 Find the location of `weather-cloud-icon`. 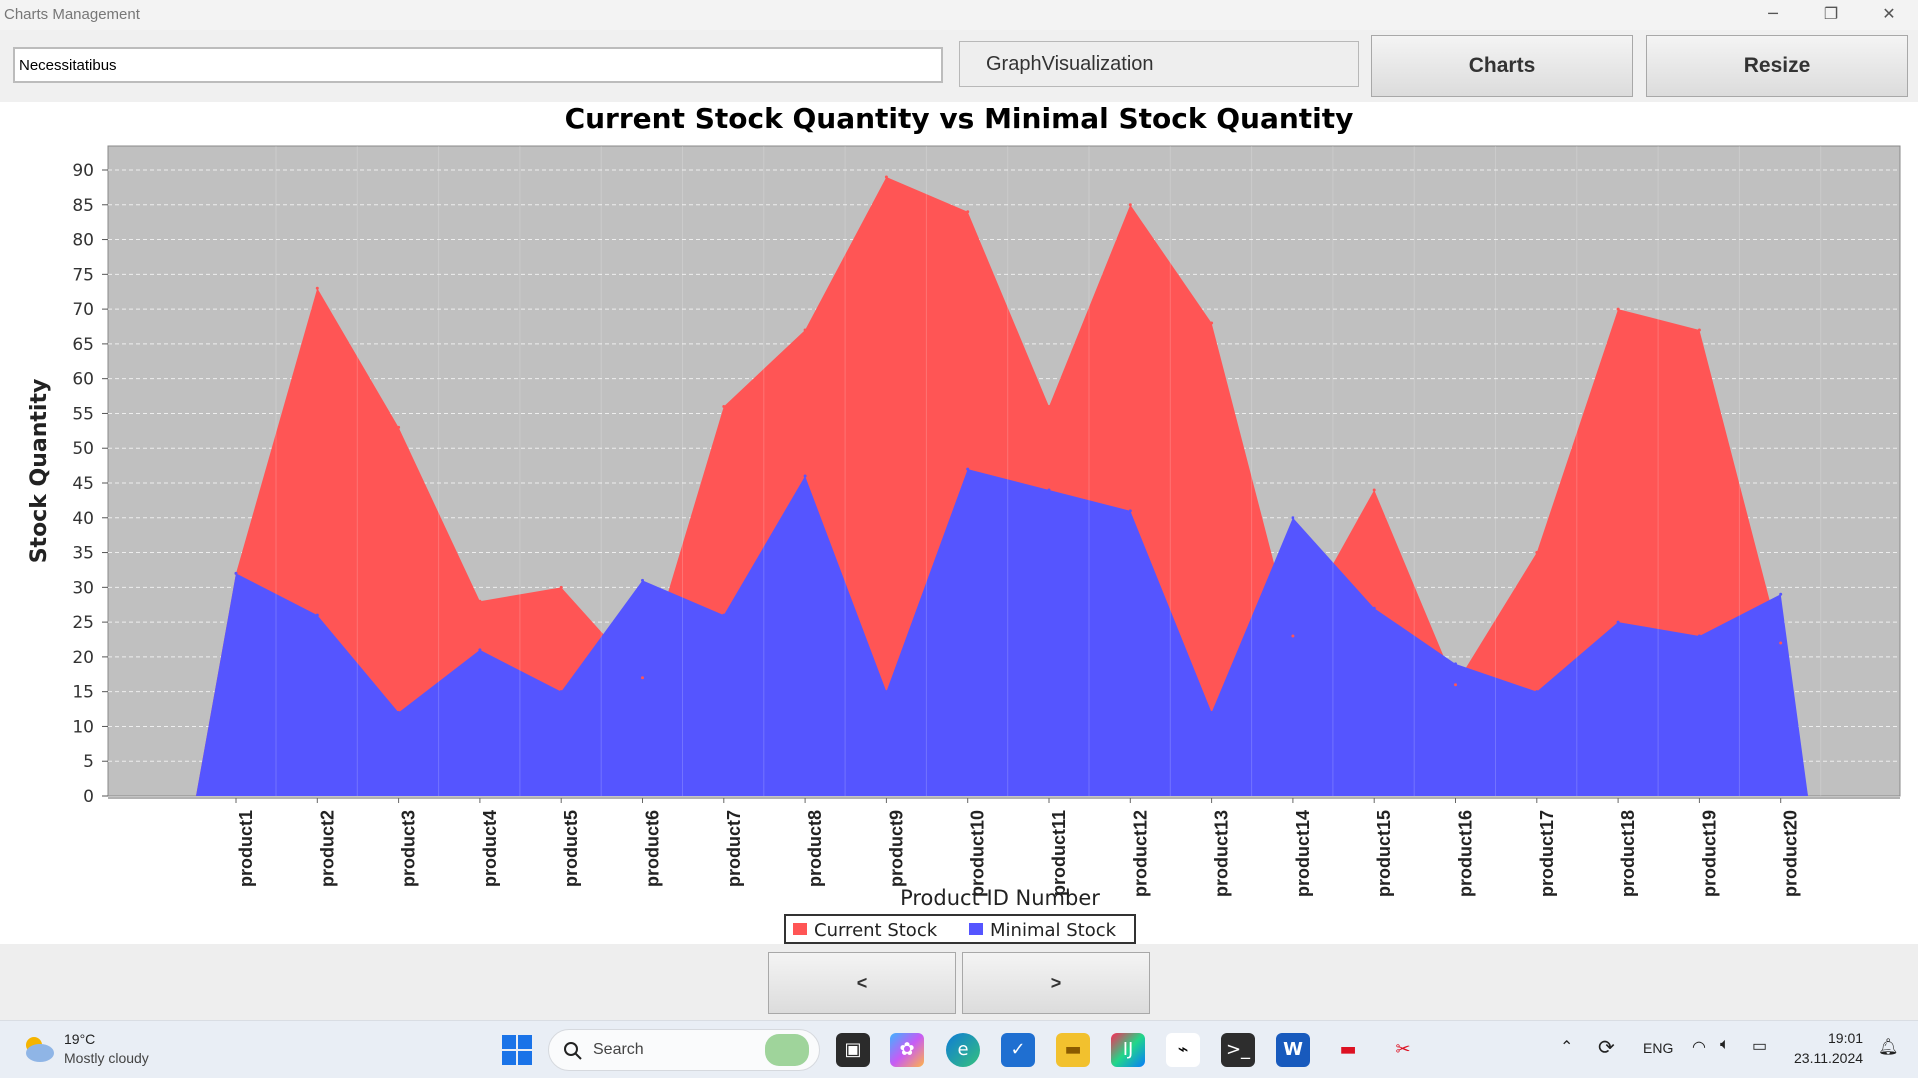

weather-cloud-icon is located at coordinates (38, 1049).